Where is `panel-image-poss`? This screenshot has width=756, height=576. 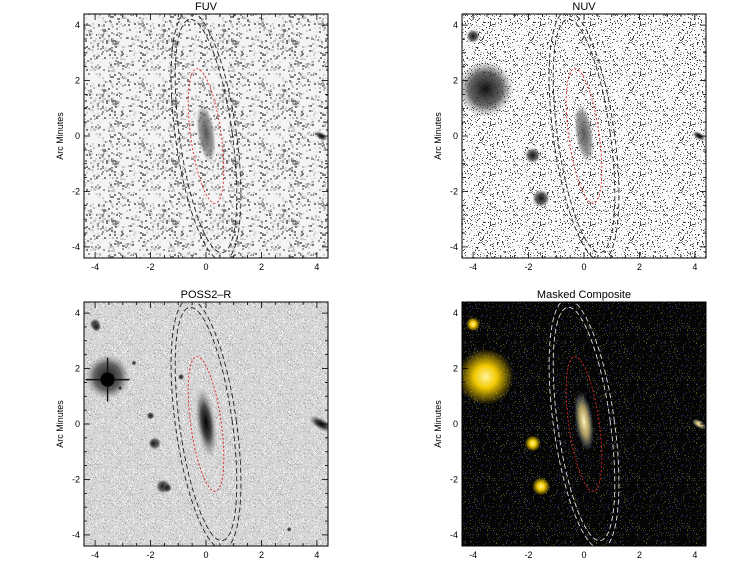
panel-image-poss is located at coordinates (206, 424).